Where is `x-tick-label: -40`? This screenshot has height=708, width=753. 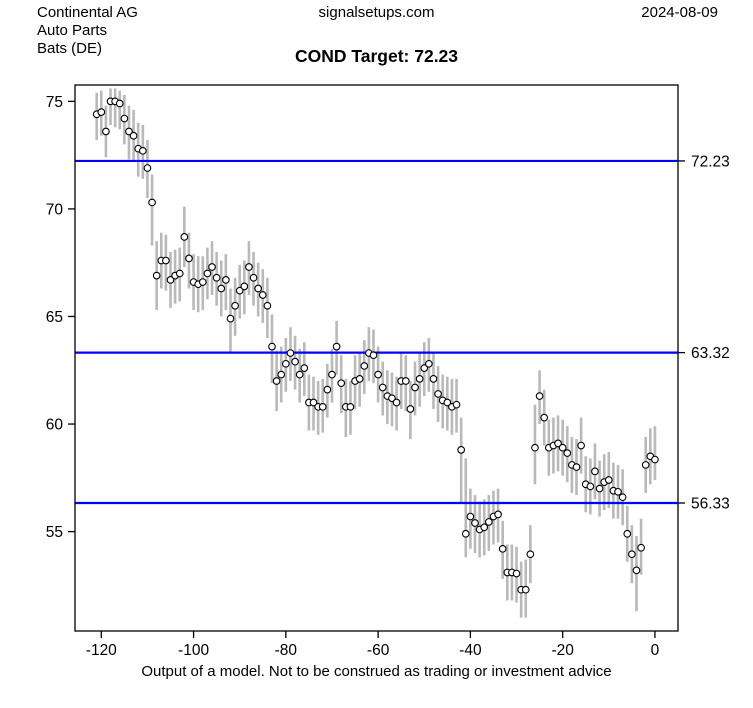
x-tick-label: -40 is located at coordinates (470, 650).